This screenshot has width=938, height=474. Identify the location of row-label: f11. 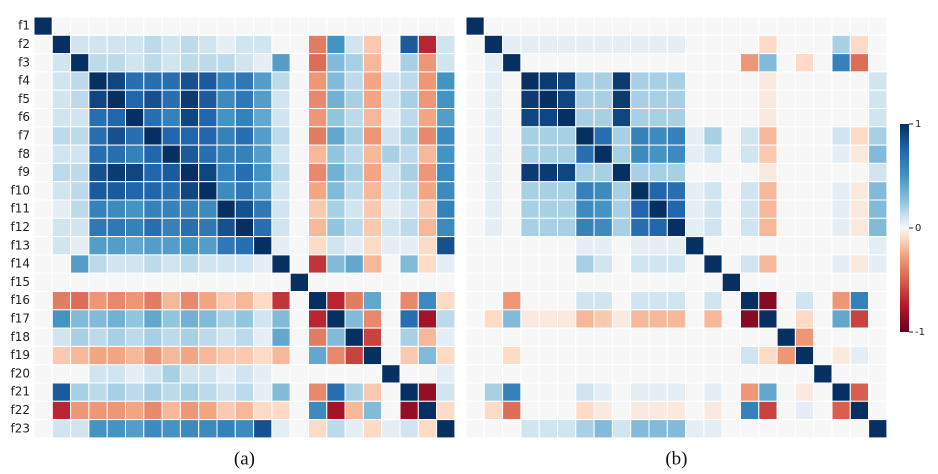
(21, 209).